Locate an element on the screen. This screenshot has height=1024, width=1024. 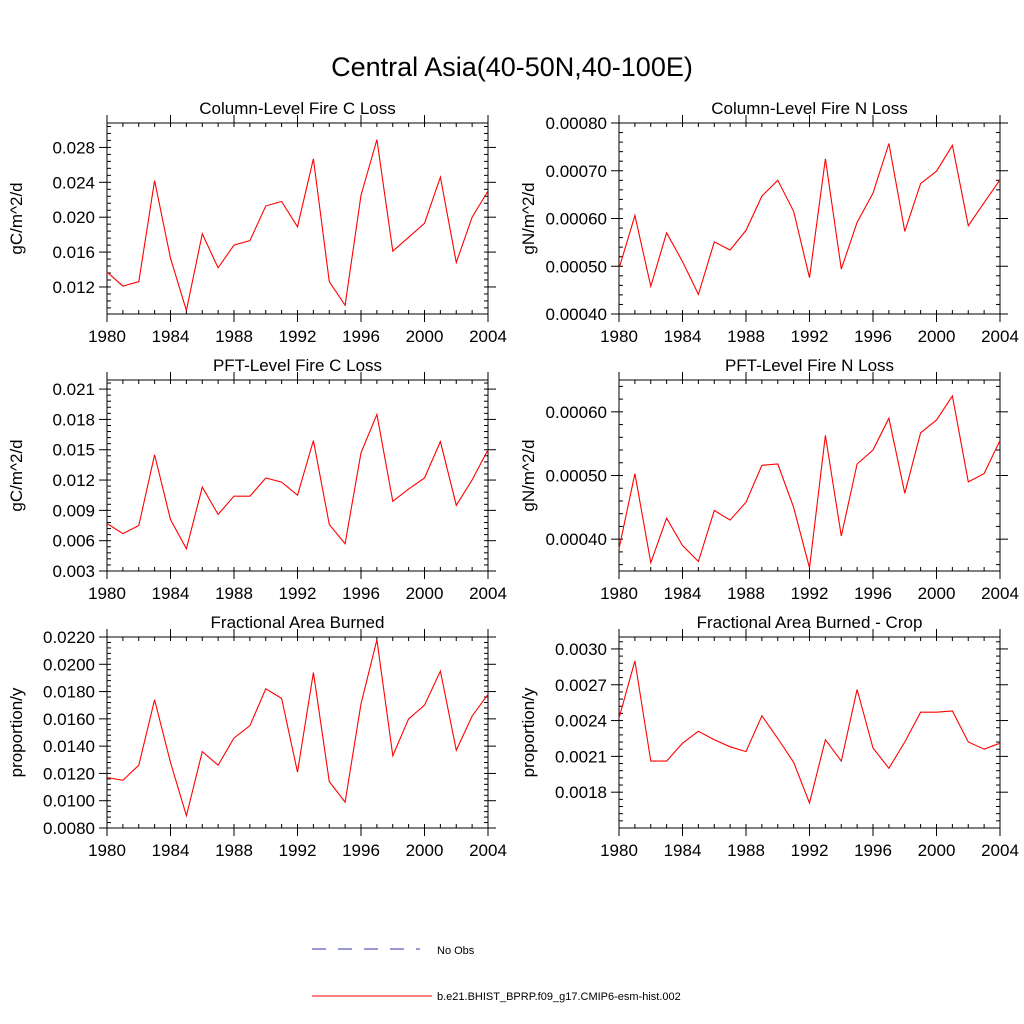
y-tick-label: 0.00070 is located at coordinates (576, 171).